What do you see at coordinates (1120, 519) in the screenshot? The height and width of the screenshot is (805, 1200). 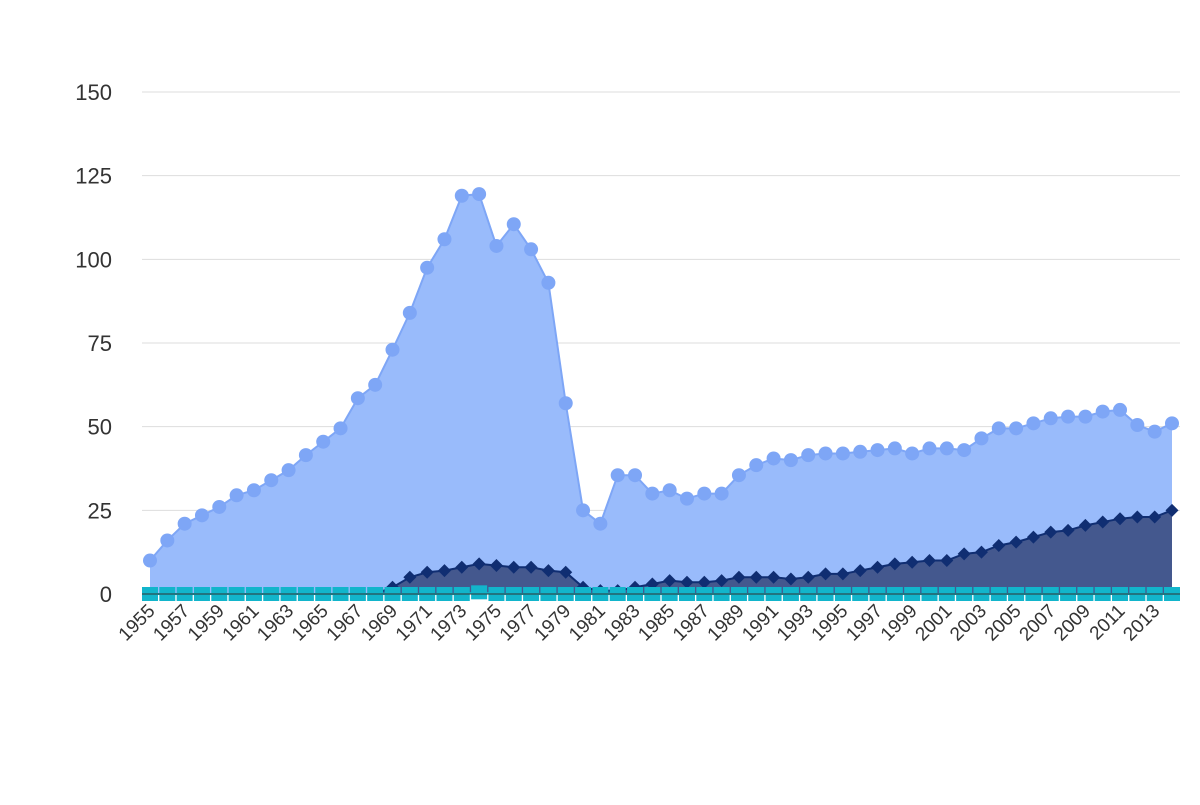 I see `series-2-point-2011` at bounding box center [1120, 519].